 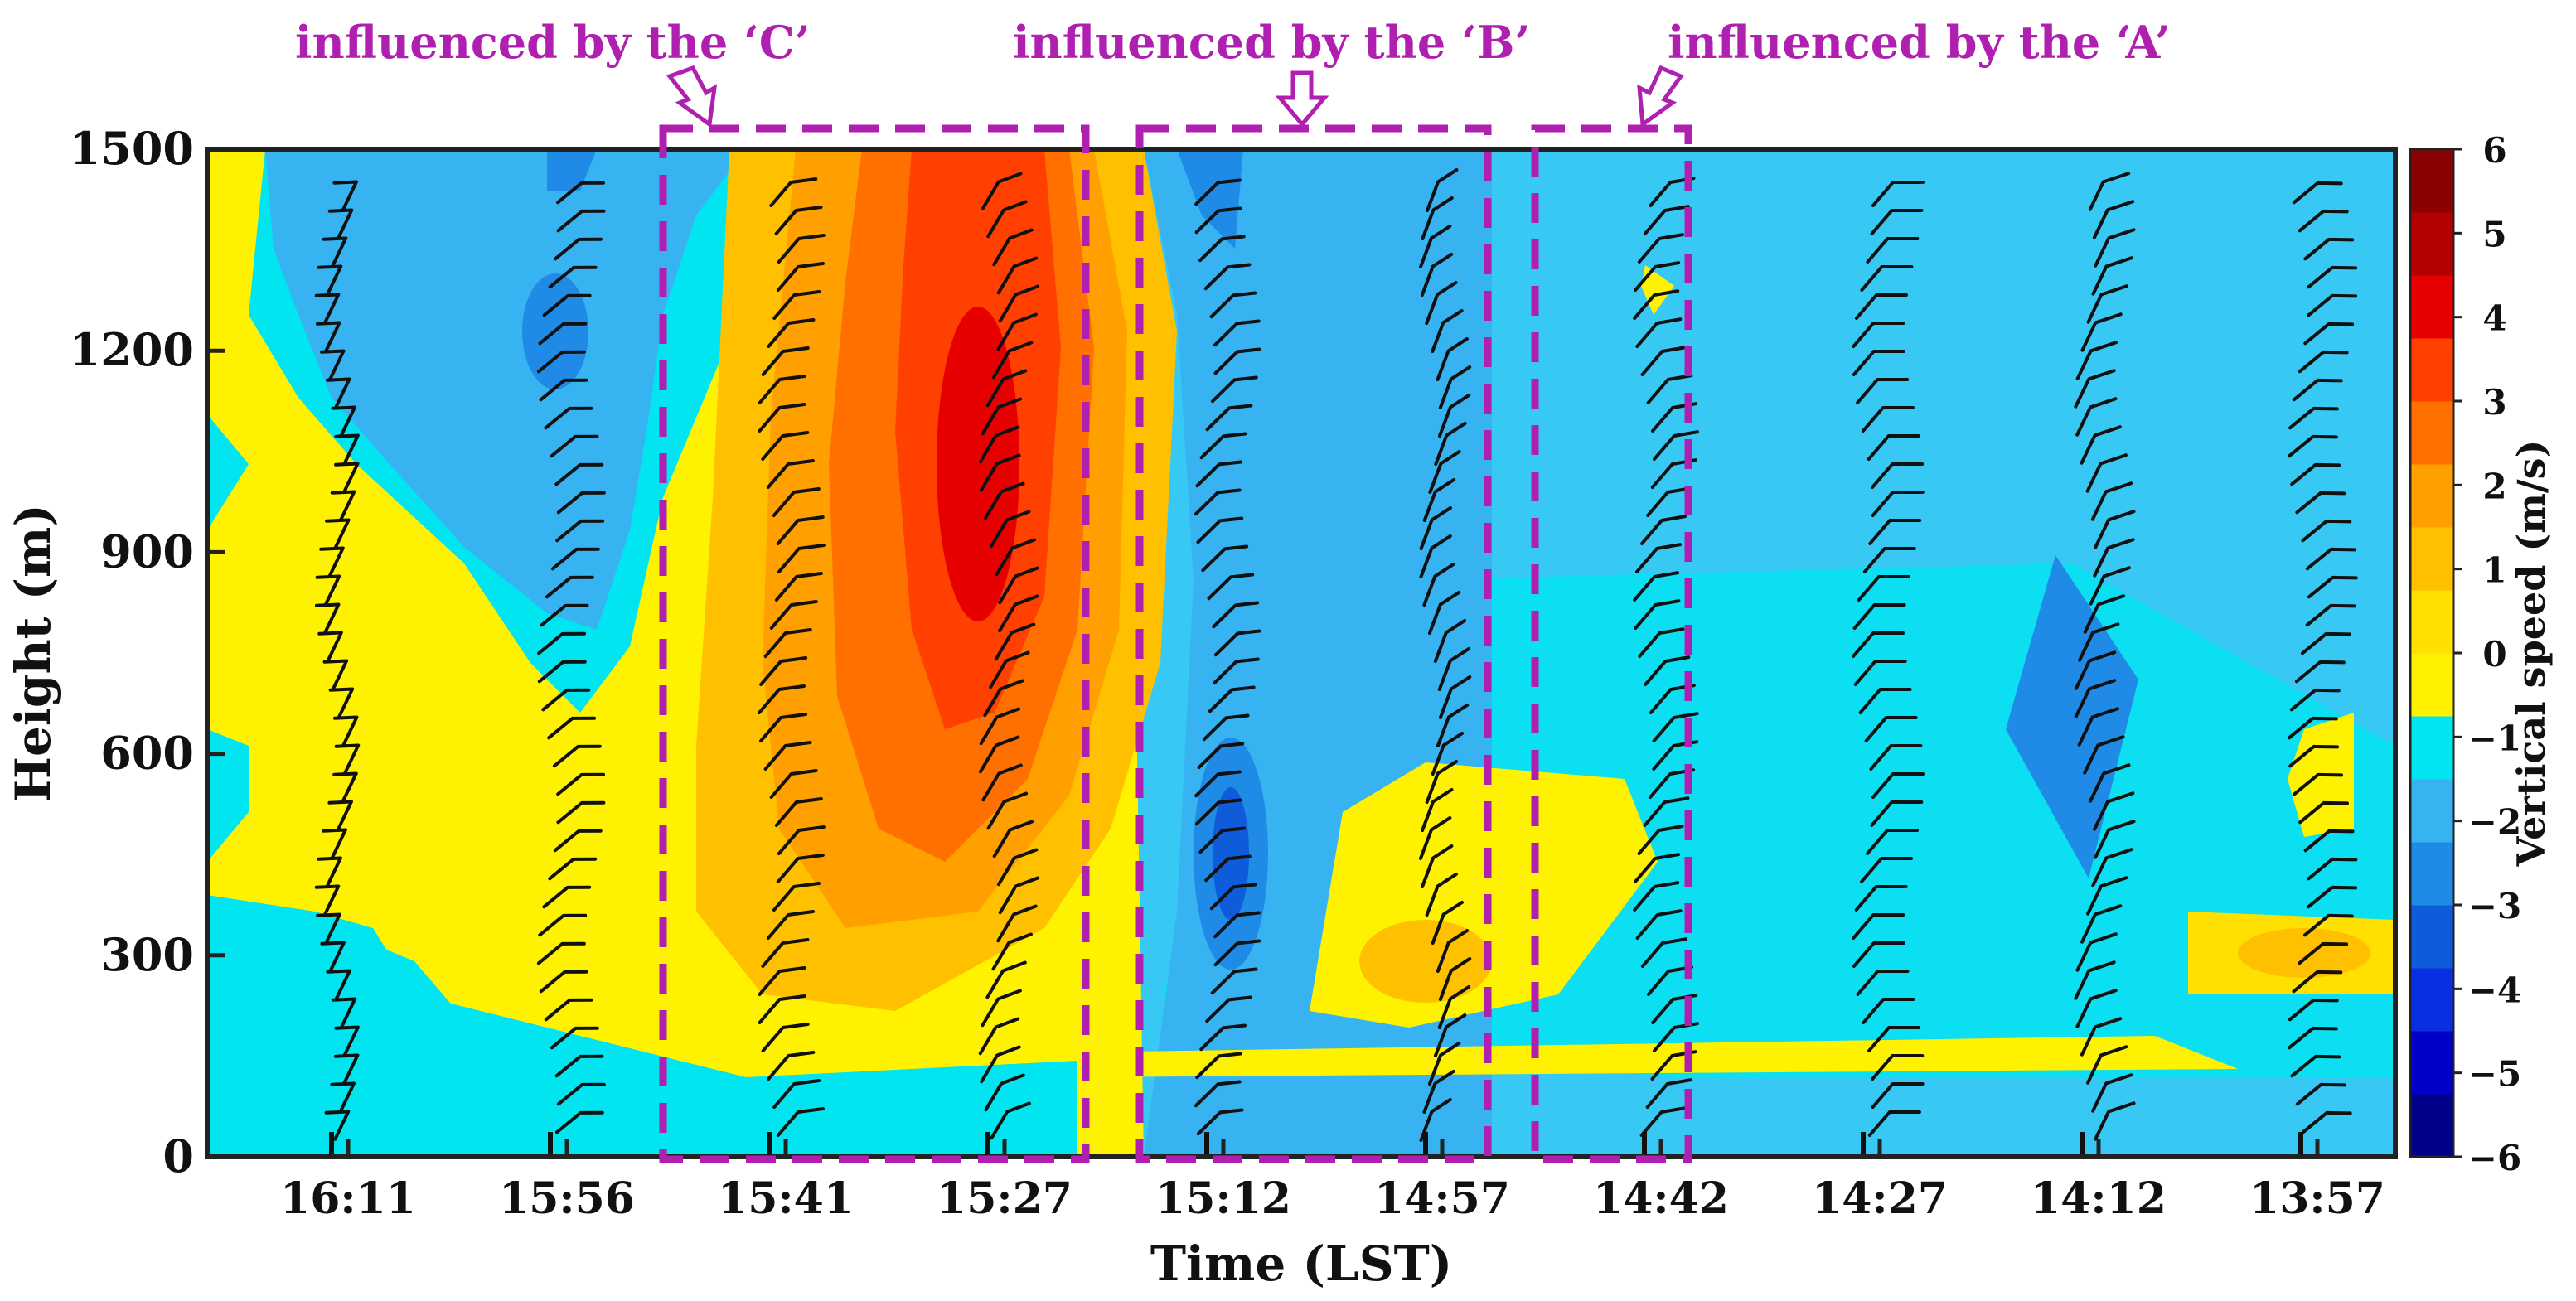 What do you see at coordinates (2317, 1198) in the screenshot?
I see `x-tick-label: 13:57` at bounding box center [2317, 1198].